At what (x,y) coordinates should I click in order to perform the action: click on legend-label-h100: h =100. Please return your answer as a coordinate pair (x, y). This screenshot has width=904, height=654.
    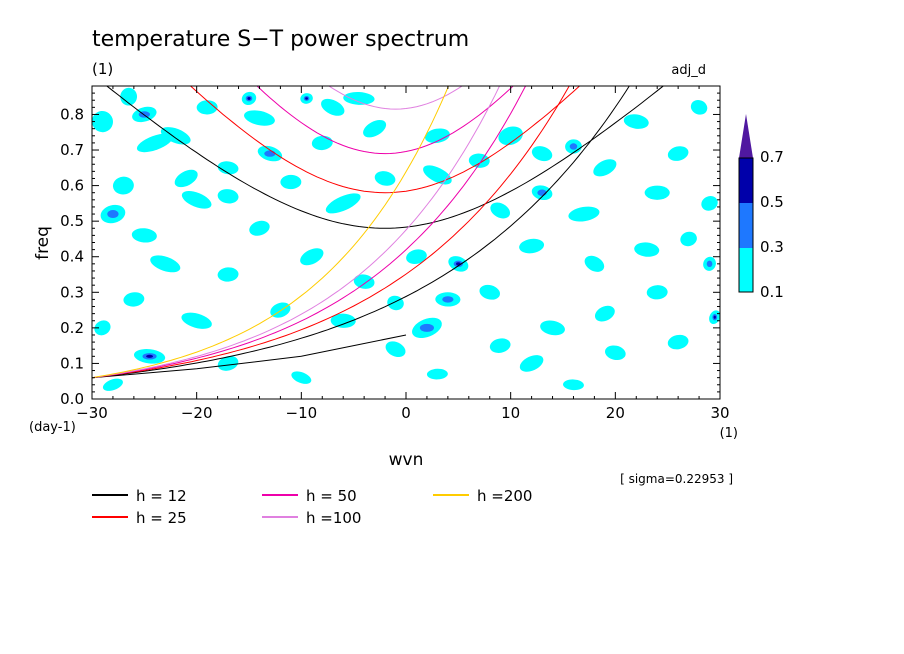
    Looking at the image, I should click on (333, 518).